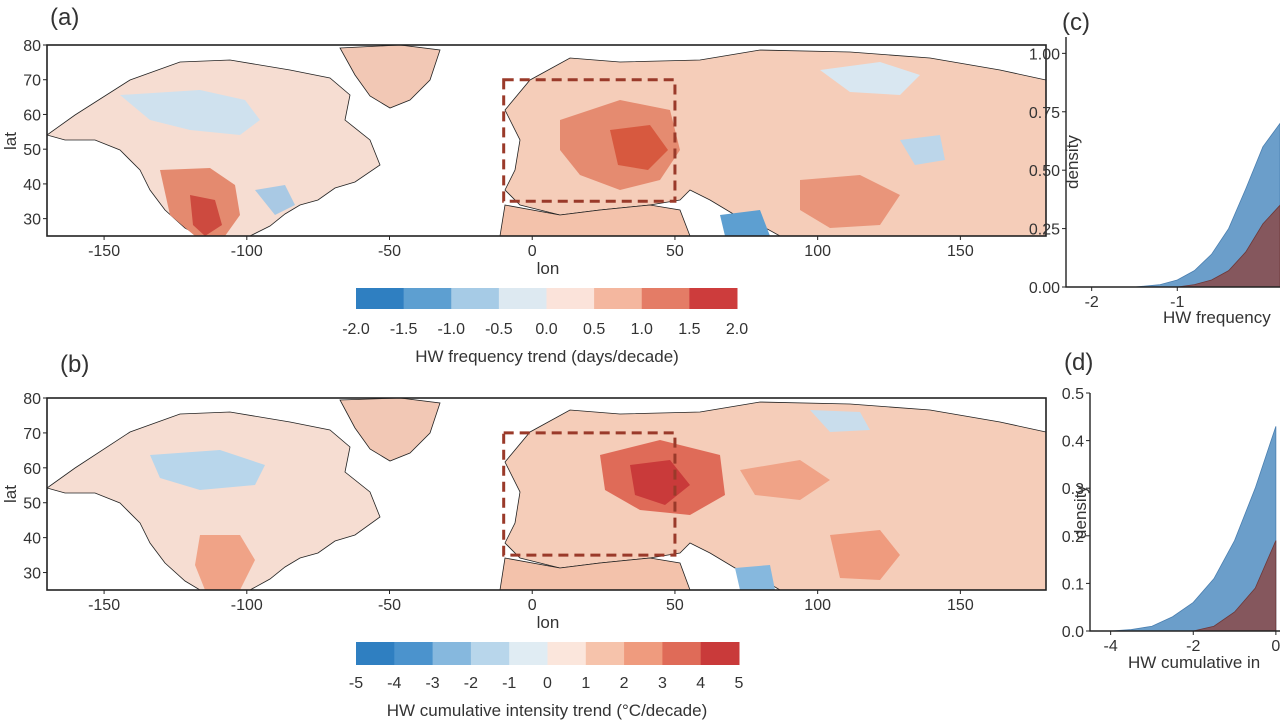  What do you see at coordinates (960, 251) in the screenshot?
I see `x-tick-label: 150` at bounding box center [960, 251].